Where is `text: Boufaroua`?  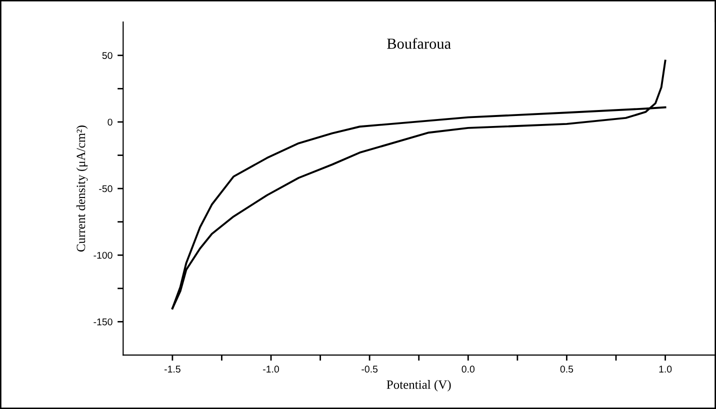
text: Boufaroua is located at coordinates (419, 43).